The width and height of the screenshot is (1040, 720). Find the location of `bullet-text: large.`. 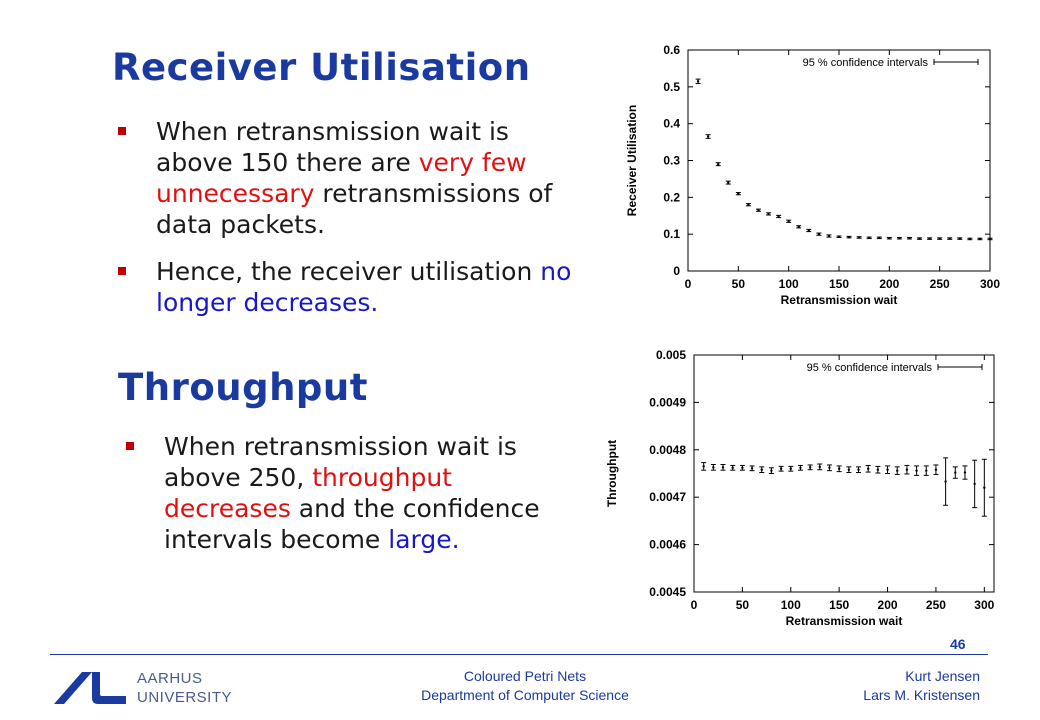

bullet-text: large. is located at coordinates (424, 539).